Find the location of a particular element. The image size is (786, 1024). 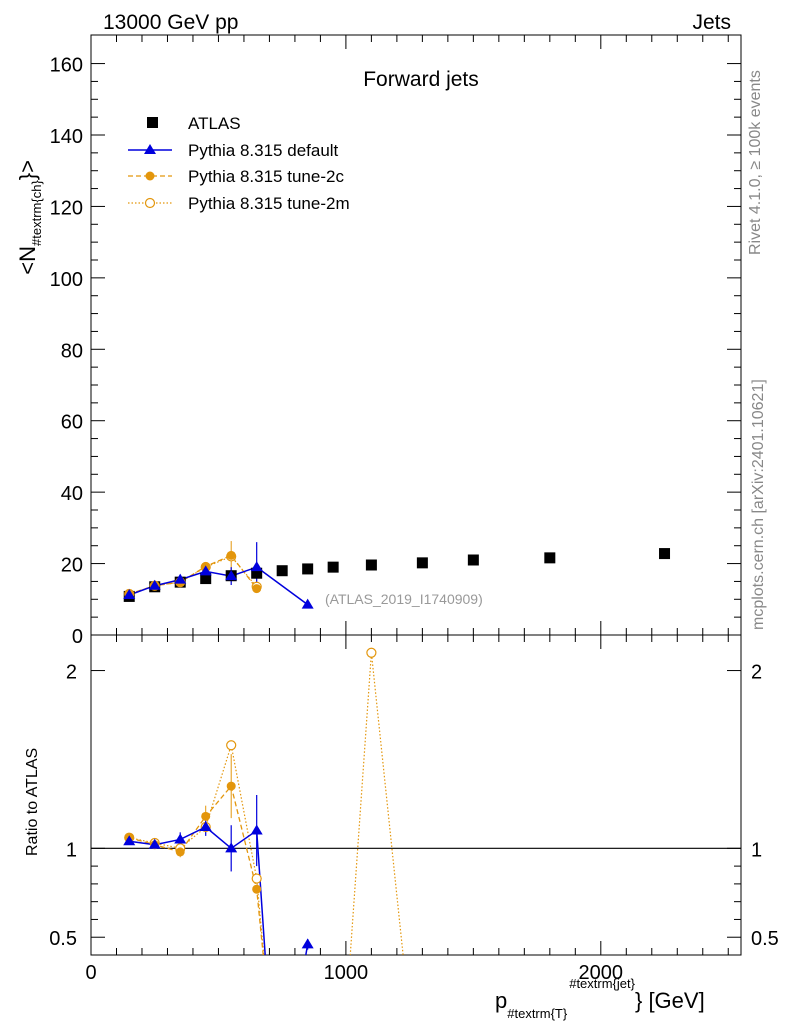

top-series-group is located at coordinates (397, 575).